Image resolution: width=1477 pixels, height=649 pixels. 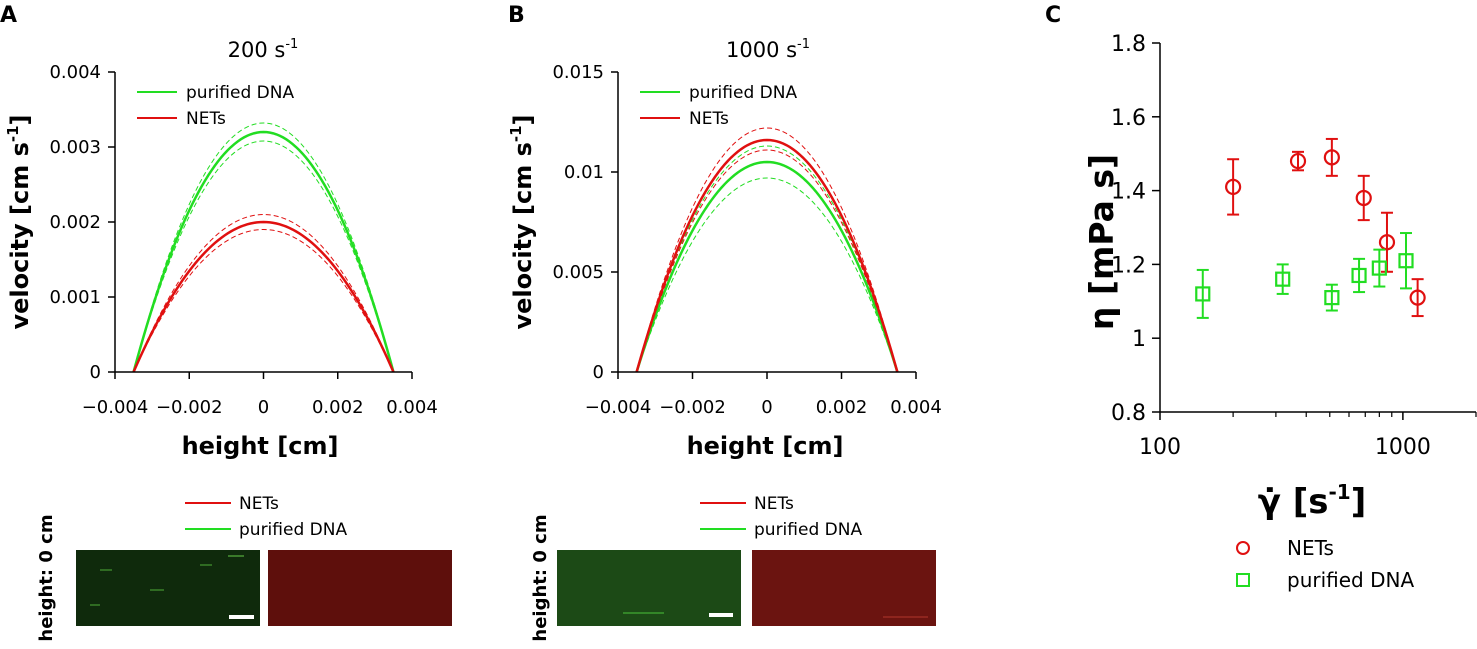 What do you see at coordinates (206, 119) in the screenshot?
I see `chart-a-legend-nets-label: NETs` at bounding box center [206, 119].